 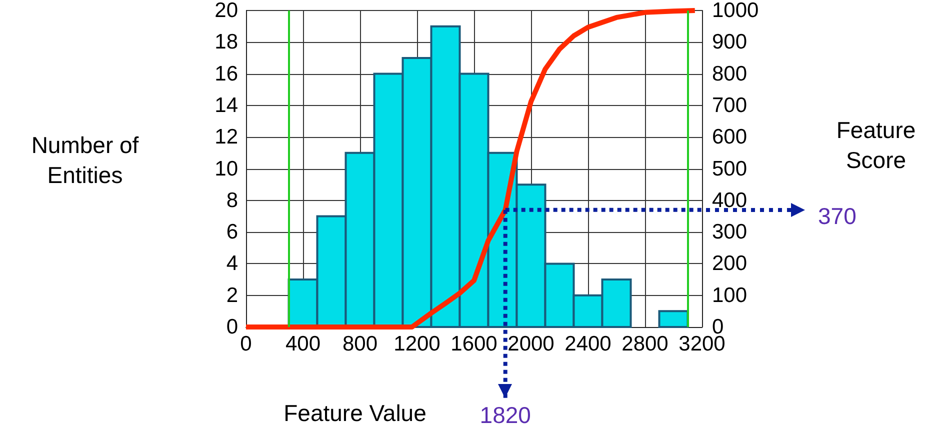 I want to click on x-tick-label: 2000, so click(x=531, y=344).